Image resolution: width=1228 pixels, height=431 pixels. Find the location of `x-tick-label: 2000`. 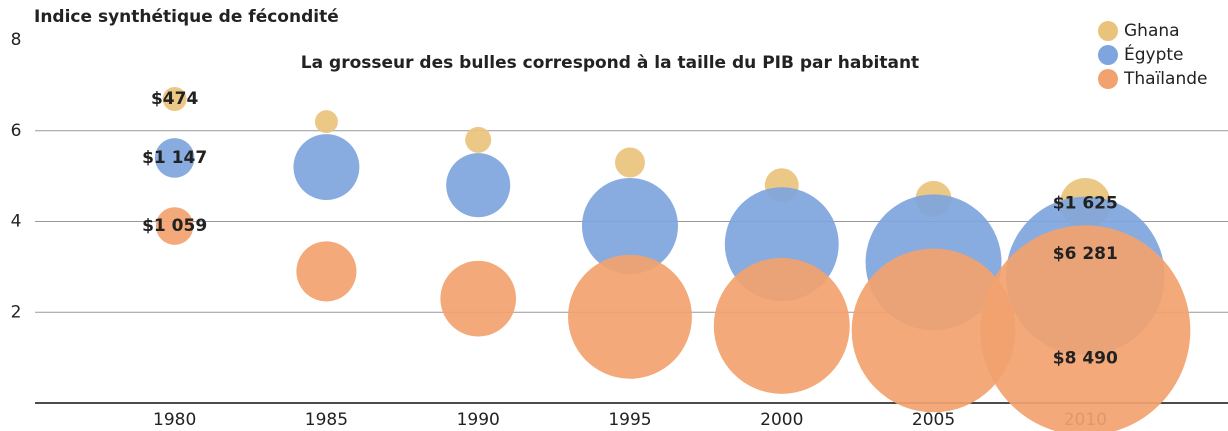

x-tick-label: 2000 is located at coordinates (781, 420).